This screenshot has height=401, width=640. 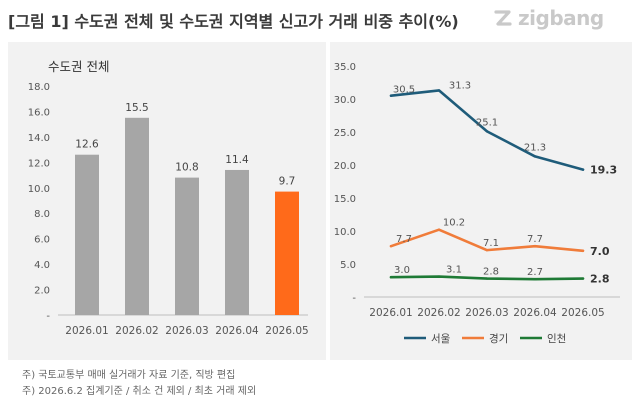 I want to click on series-value-label-인천: 2.8, so click(x=491, y=272).